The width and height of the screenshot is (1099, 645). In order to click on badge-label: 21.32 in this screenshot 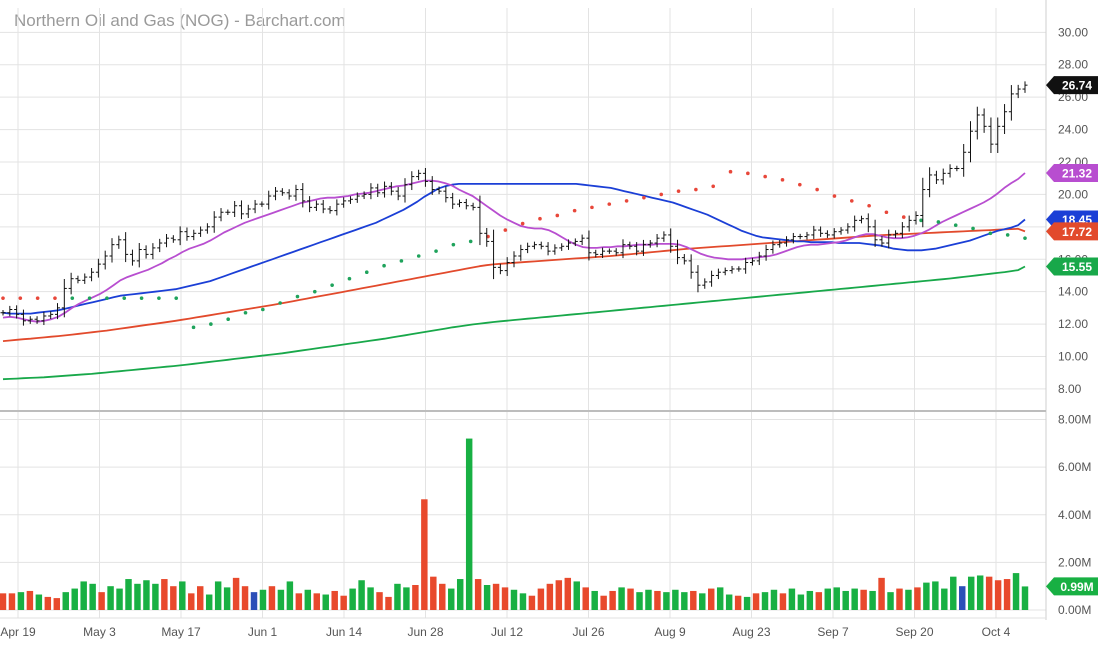, I will do `click(1077, 174)`.